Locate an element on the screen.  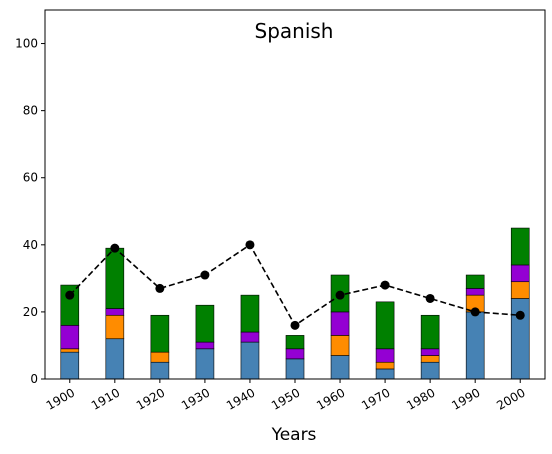
trend-point-2000 is located at coordinates (520, 315).